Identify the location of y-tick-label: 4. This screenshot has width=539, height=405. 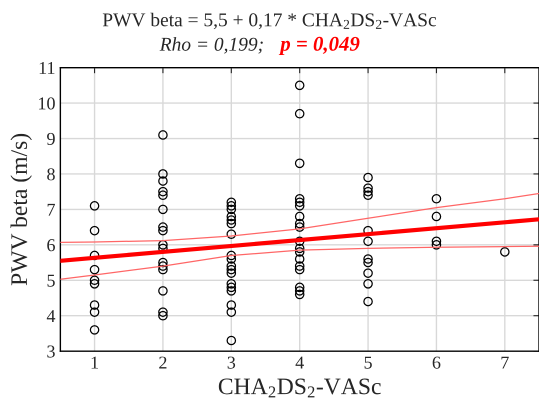
(51, 316).